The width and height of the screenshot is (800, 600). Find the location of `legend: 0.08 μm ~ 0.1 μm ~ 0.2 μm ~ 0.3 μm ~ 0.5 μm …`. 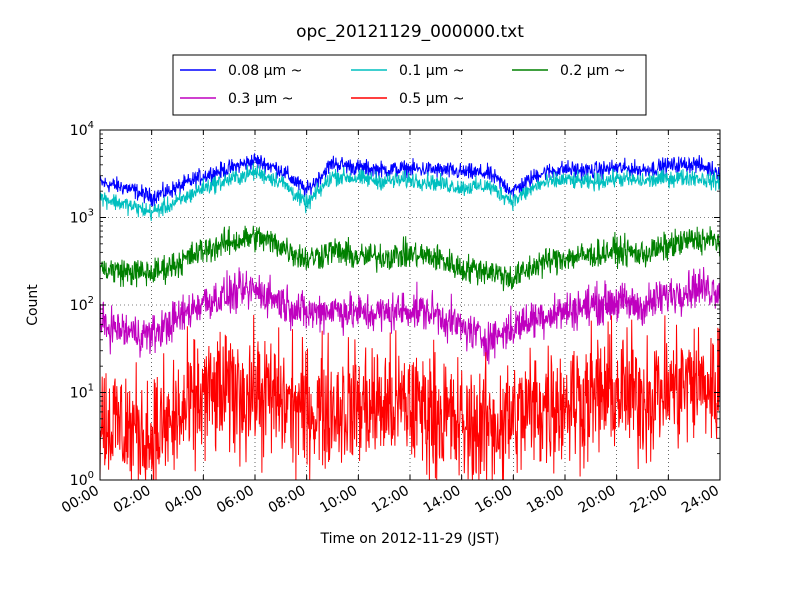

legend: 0.08 μm ~ 0.1 μm ~ 0.2 μm ~ 0.3 μm ~ 0.5 μm … is located at coordinates (409, 85).